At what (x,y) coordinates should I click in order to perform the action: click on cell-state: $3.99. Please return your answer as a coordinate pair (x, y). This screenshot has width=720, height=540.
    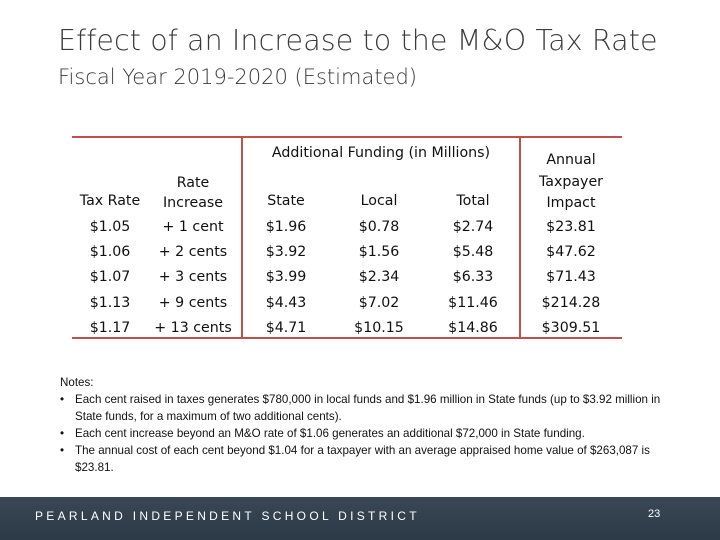
    Looking at the image, I should click on (286, 277).